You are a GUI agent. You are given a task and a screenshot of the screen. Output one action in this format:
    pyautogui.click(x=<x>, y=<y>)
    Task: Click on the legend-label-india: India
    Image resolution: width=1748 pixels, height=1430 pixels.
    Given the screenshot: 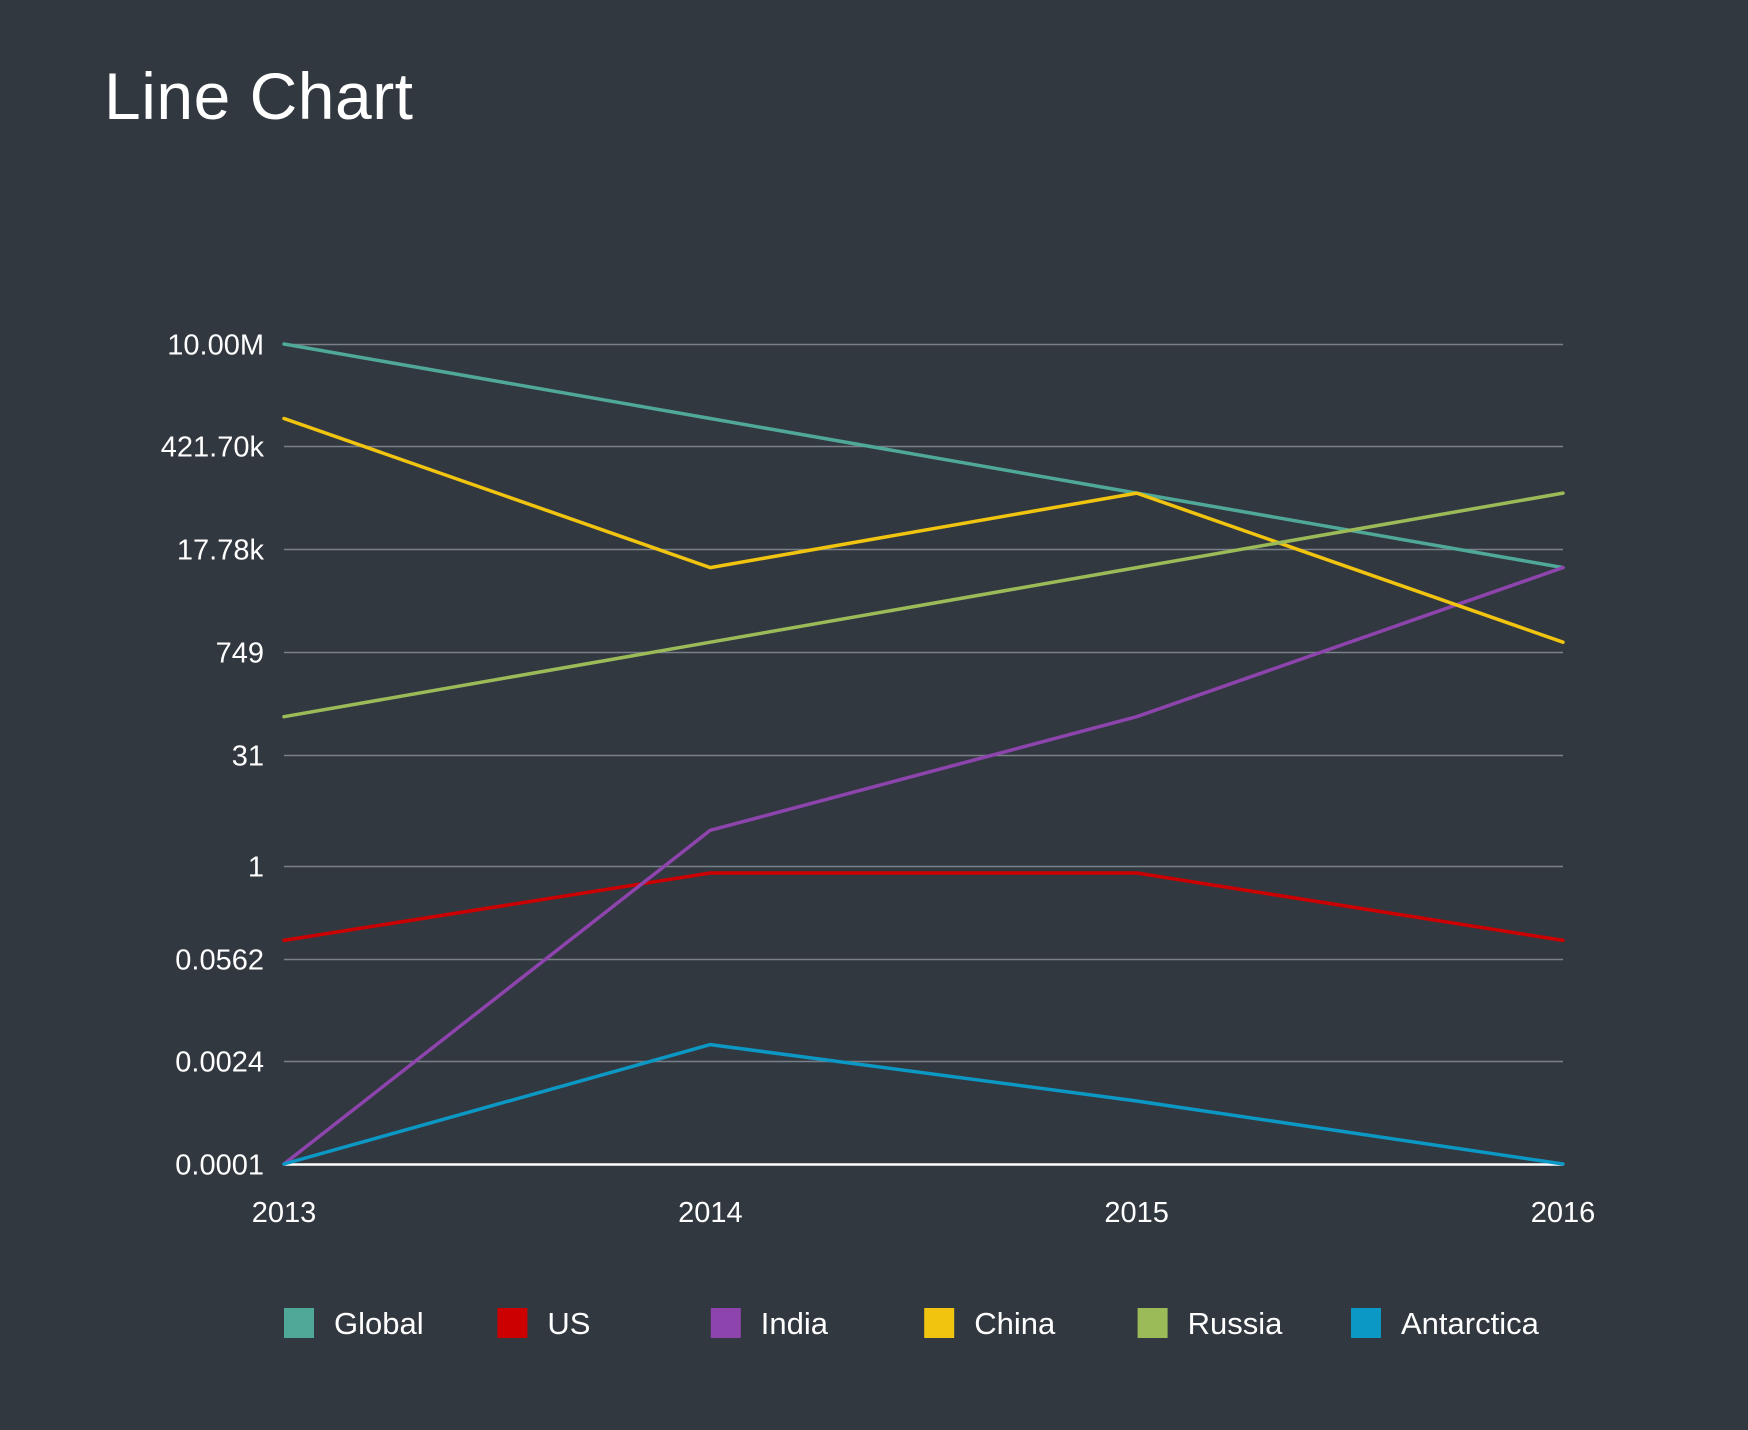 What is the action you would take?
    pyautogui.click(x=795, y=1323)
    